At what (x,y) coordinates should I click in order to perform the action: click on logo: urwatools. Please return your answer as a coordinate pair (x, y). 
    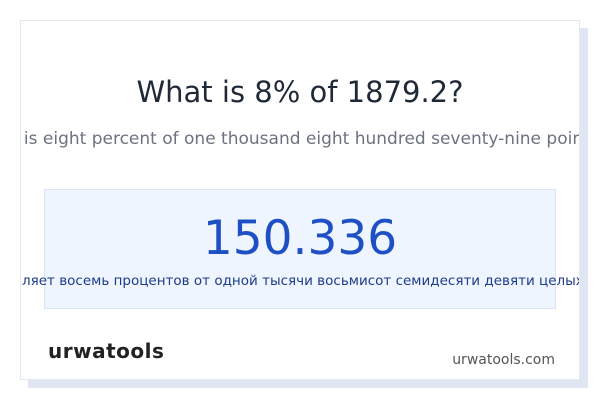
    Looking at the image, I should click on (106, 351).